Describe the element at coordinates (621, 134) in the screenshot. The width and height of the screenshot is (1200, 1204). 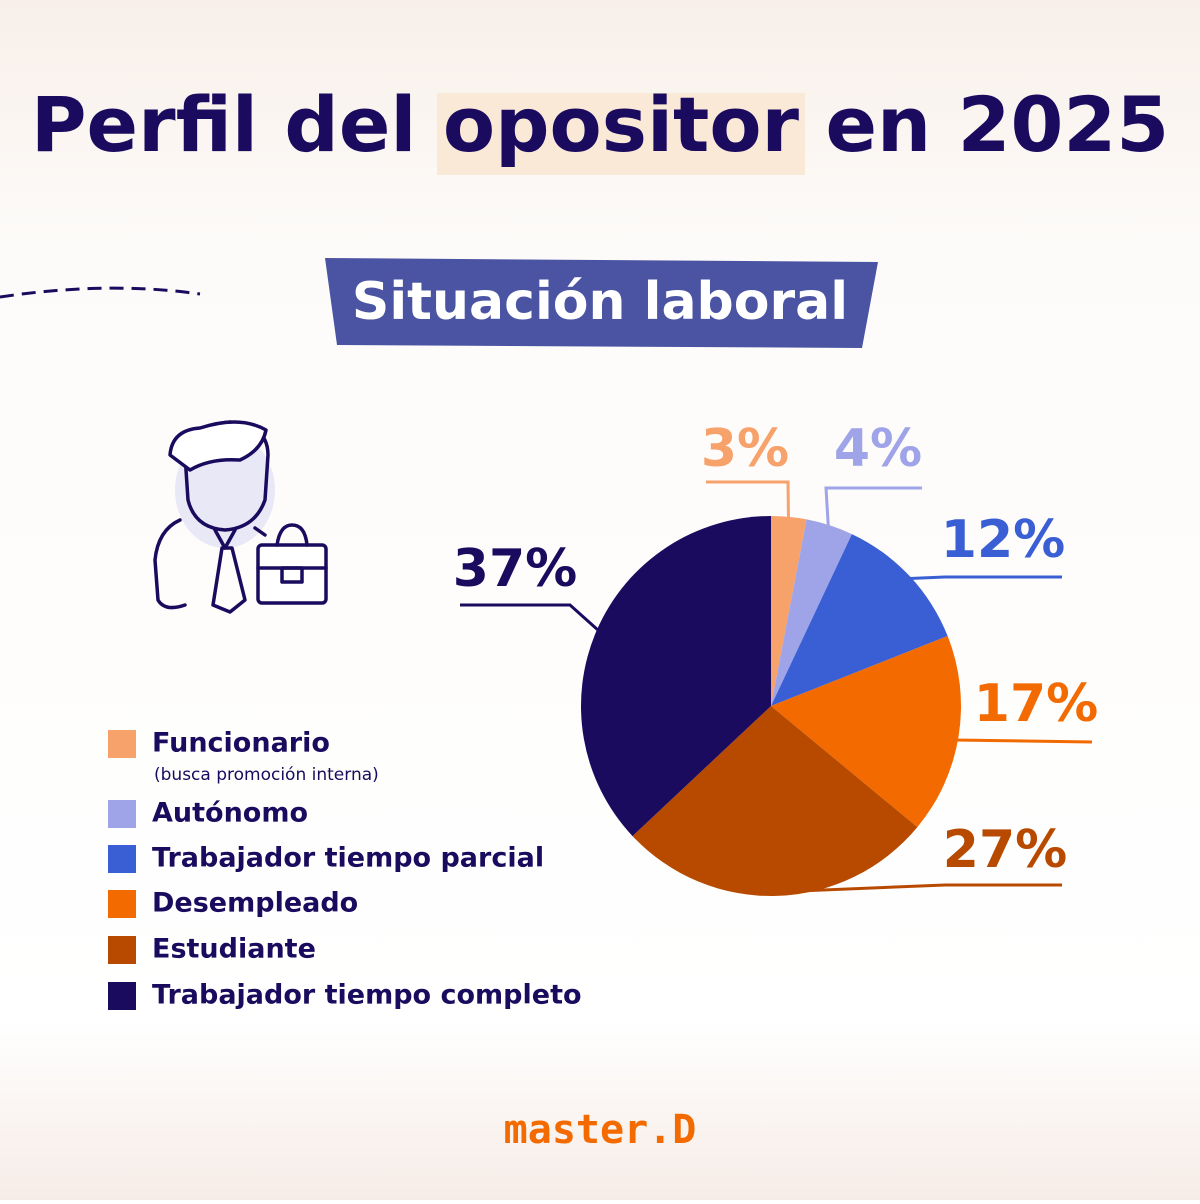
I see `title-highlight` at that location.